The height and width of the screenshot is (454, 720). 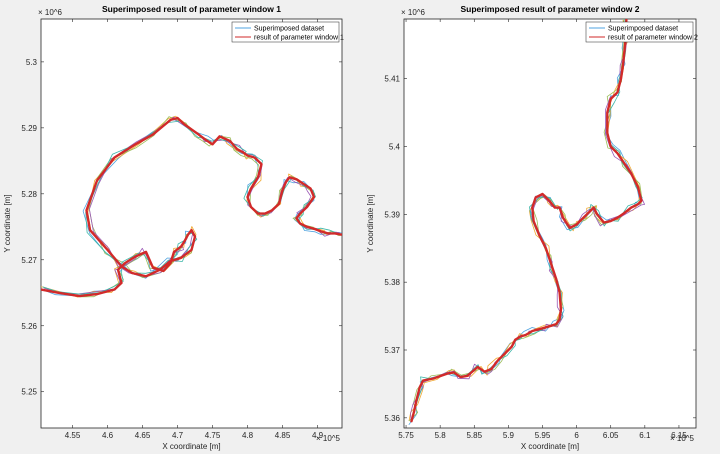 I want to click on x-tick-label-1: 4.65, so click(x=143, y=435).